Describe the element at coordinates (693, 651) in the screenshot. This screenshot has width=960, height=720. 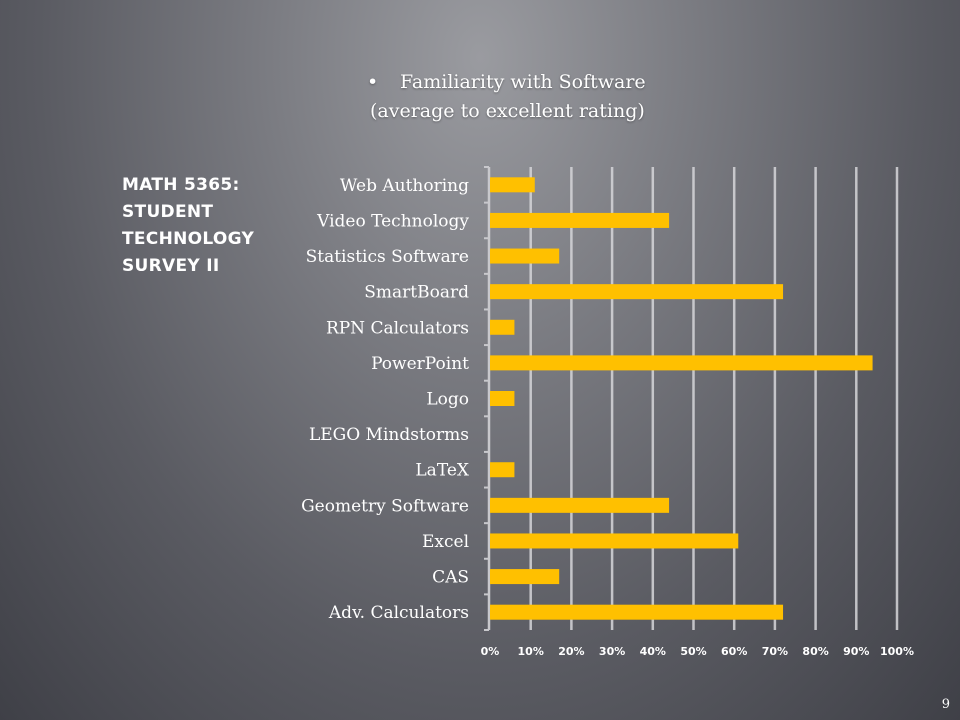
I see `x-tick-label: 50%` at that location.